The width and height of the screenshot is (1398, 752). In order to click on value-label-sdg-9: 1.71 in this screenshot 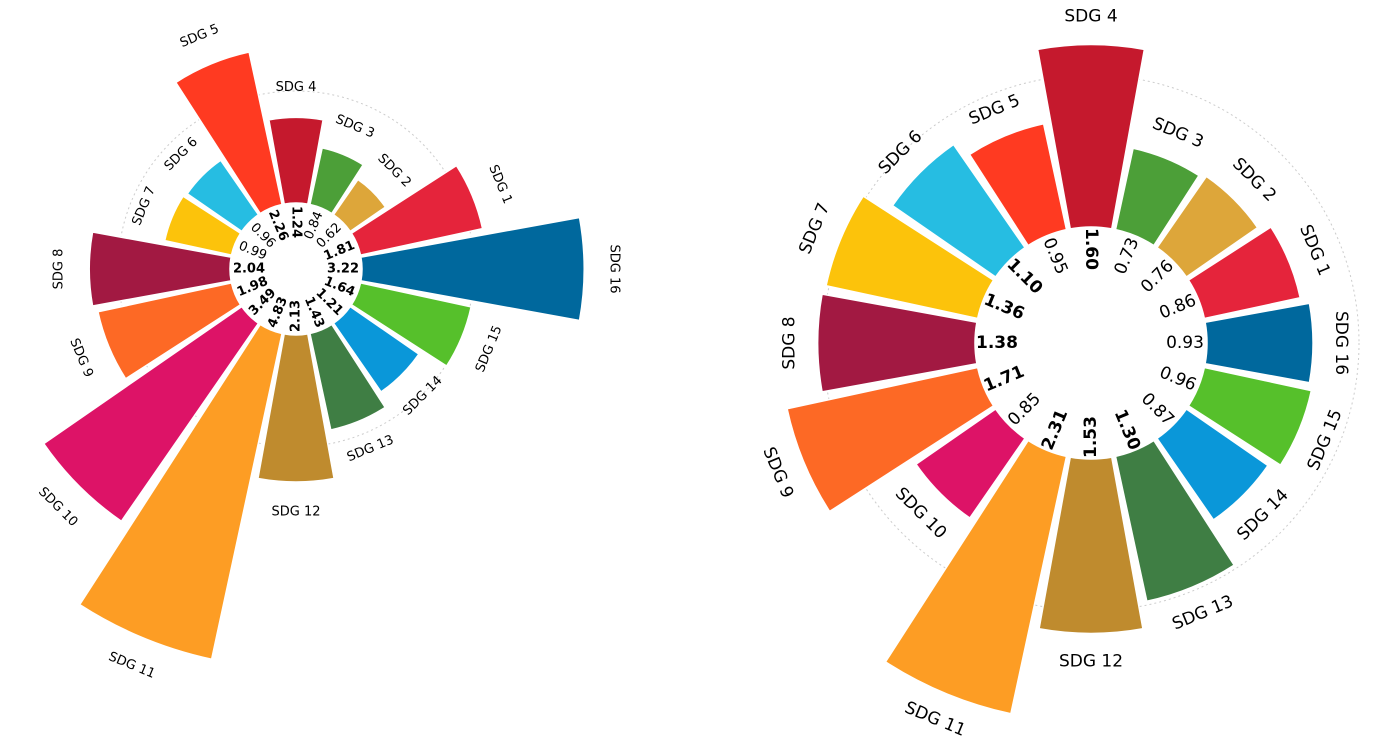, I will do `click(1004, 379)`.